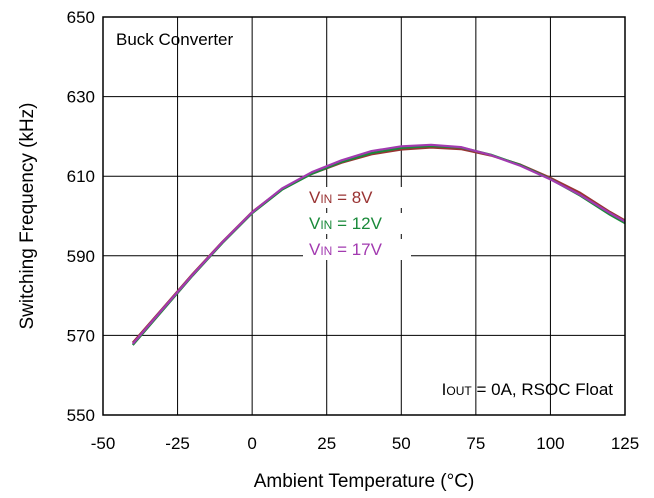 The height and width of the screenshot is (498, 654). Describe the element at coordinates (625, 443) in the screenshot. I see `x-tick-label: 125` at that location.